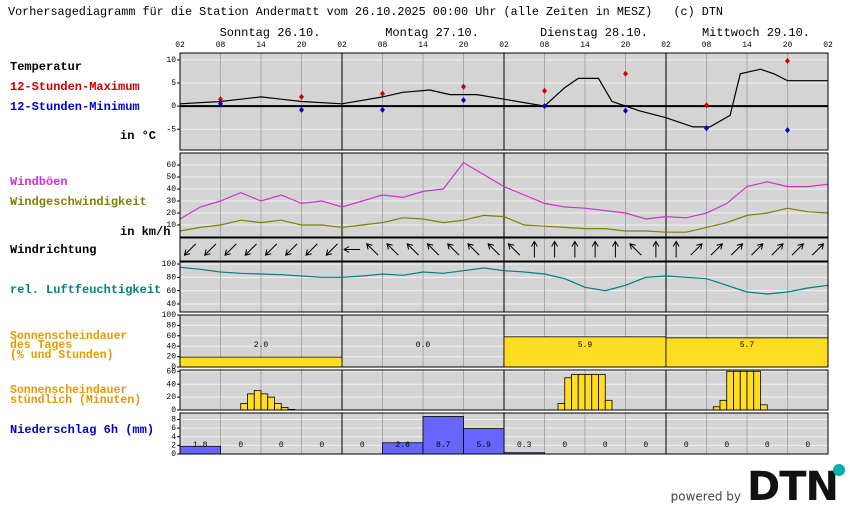 The image size is (850, 524). What do you see at coordinates (75, 87) in the screenshot?
I see `legend-entry: 12-Stunden-Maximum` at bounding box center [75, 87].